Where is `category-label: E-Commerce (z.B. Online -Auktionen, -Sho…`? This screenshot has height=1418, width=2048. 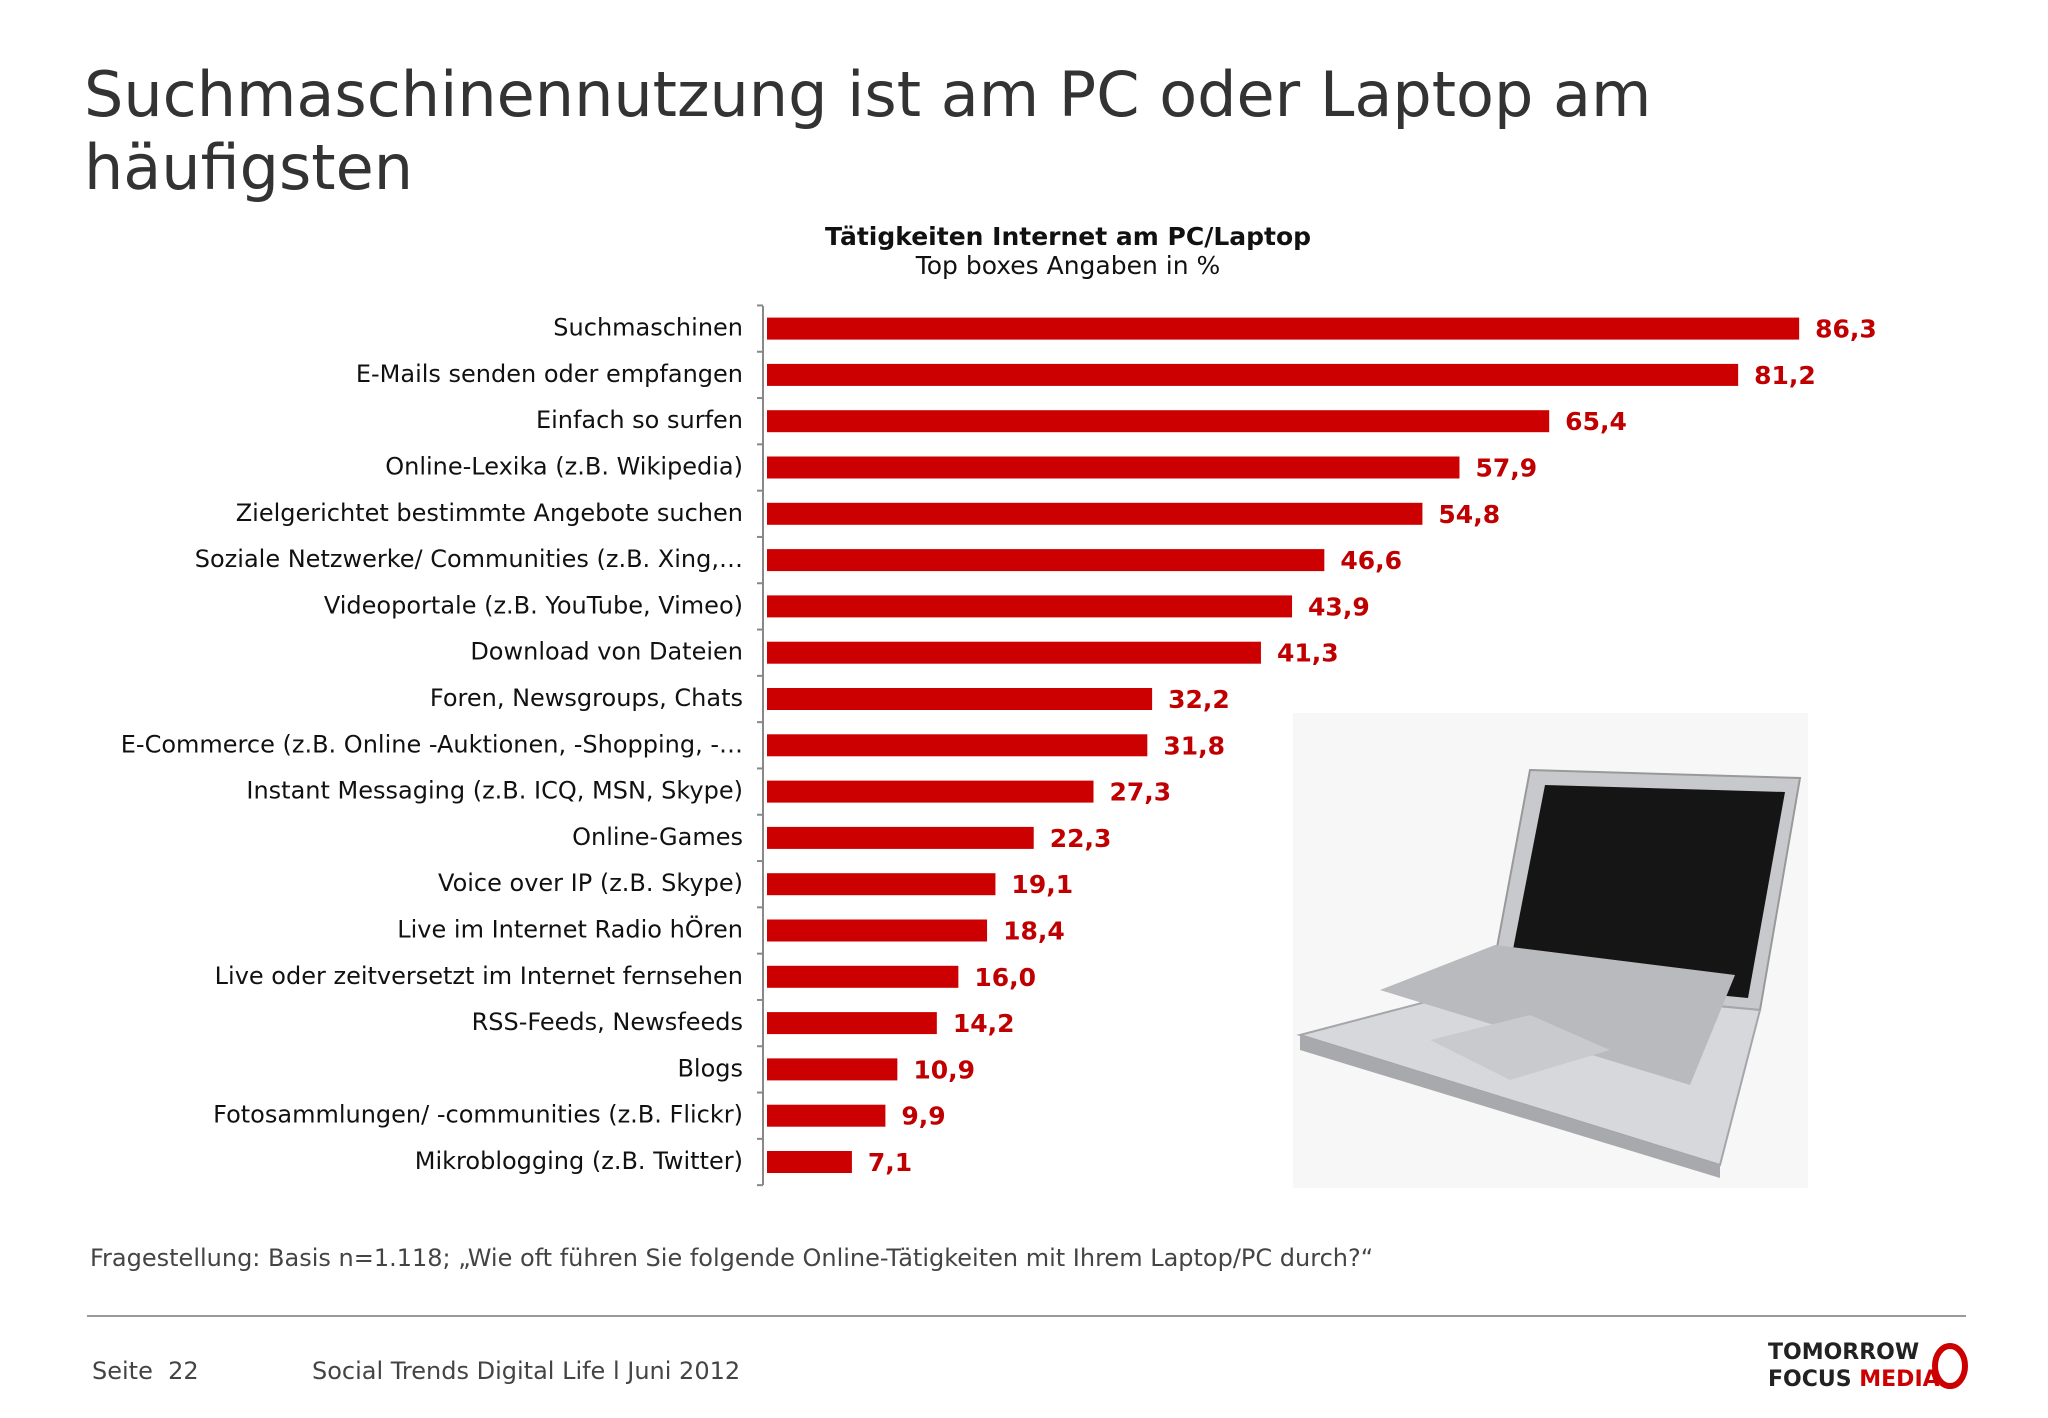 category-label: E-Commerce (z.B. Online -Auktionen, -Sho… is located at coordinates (432, 744).